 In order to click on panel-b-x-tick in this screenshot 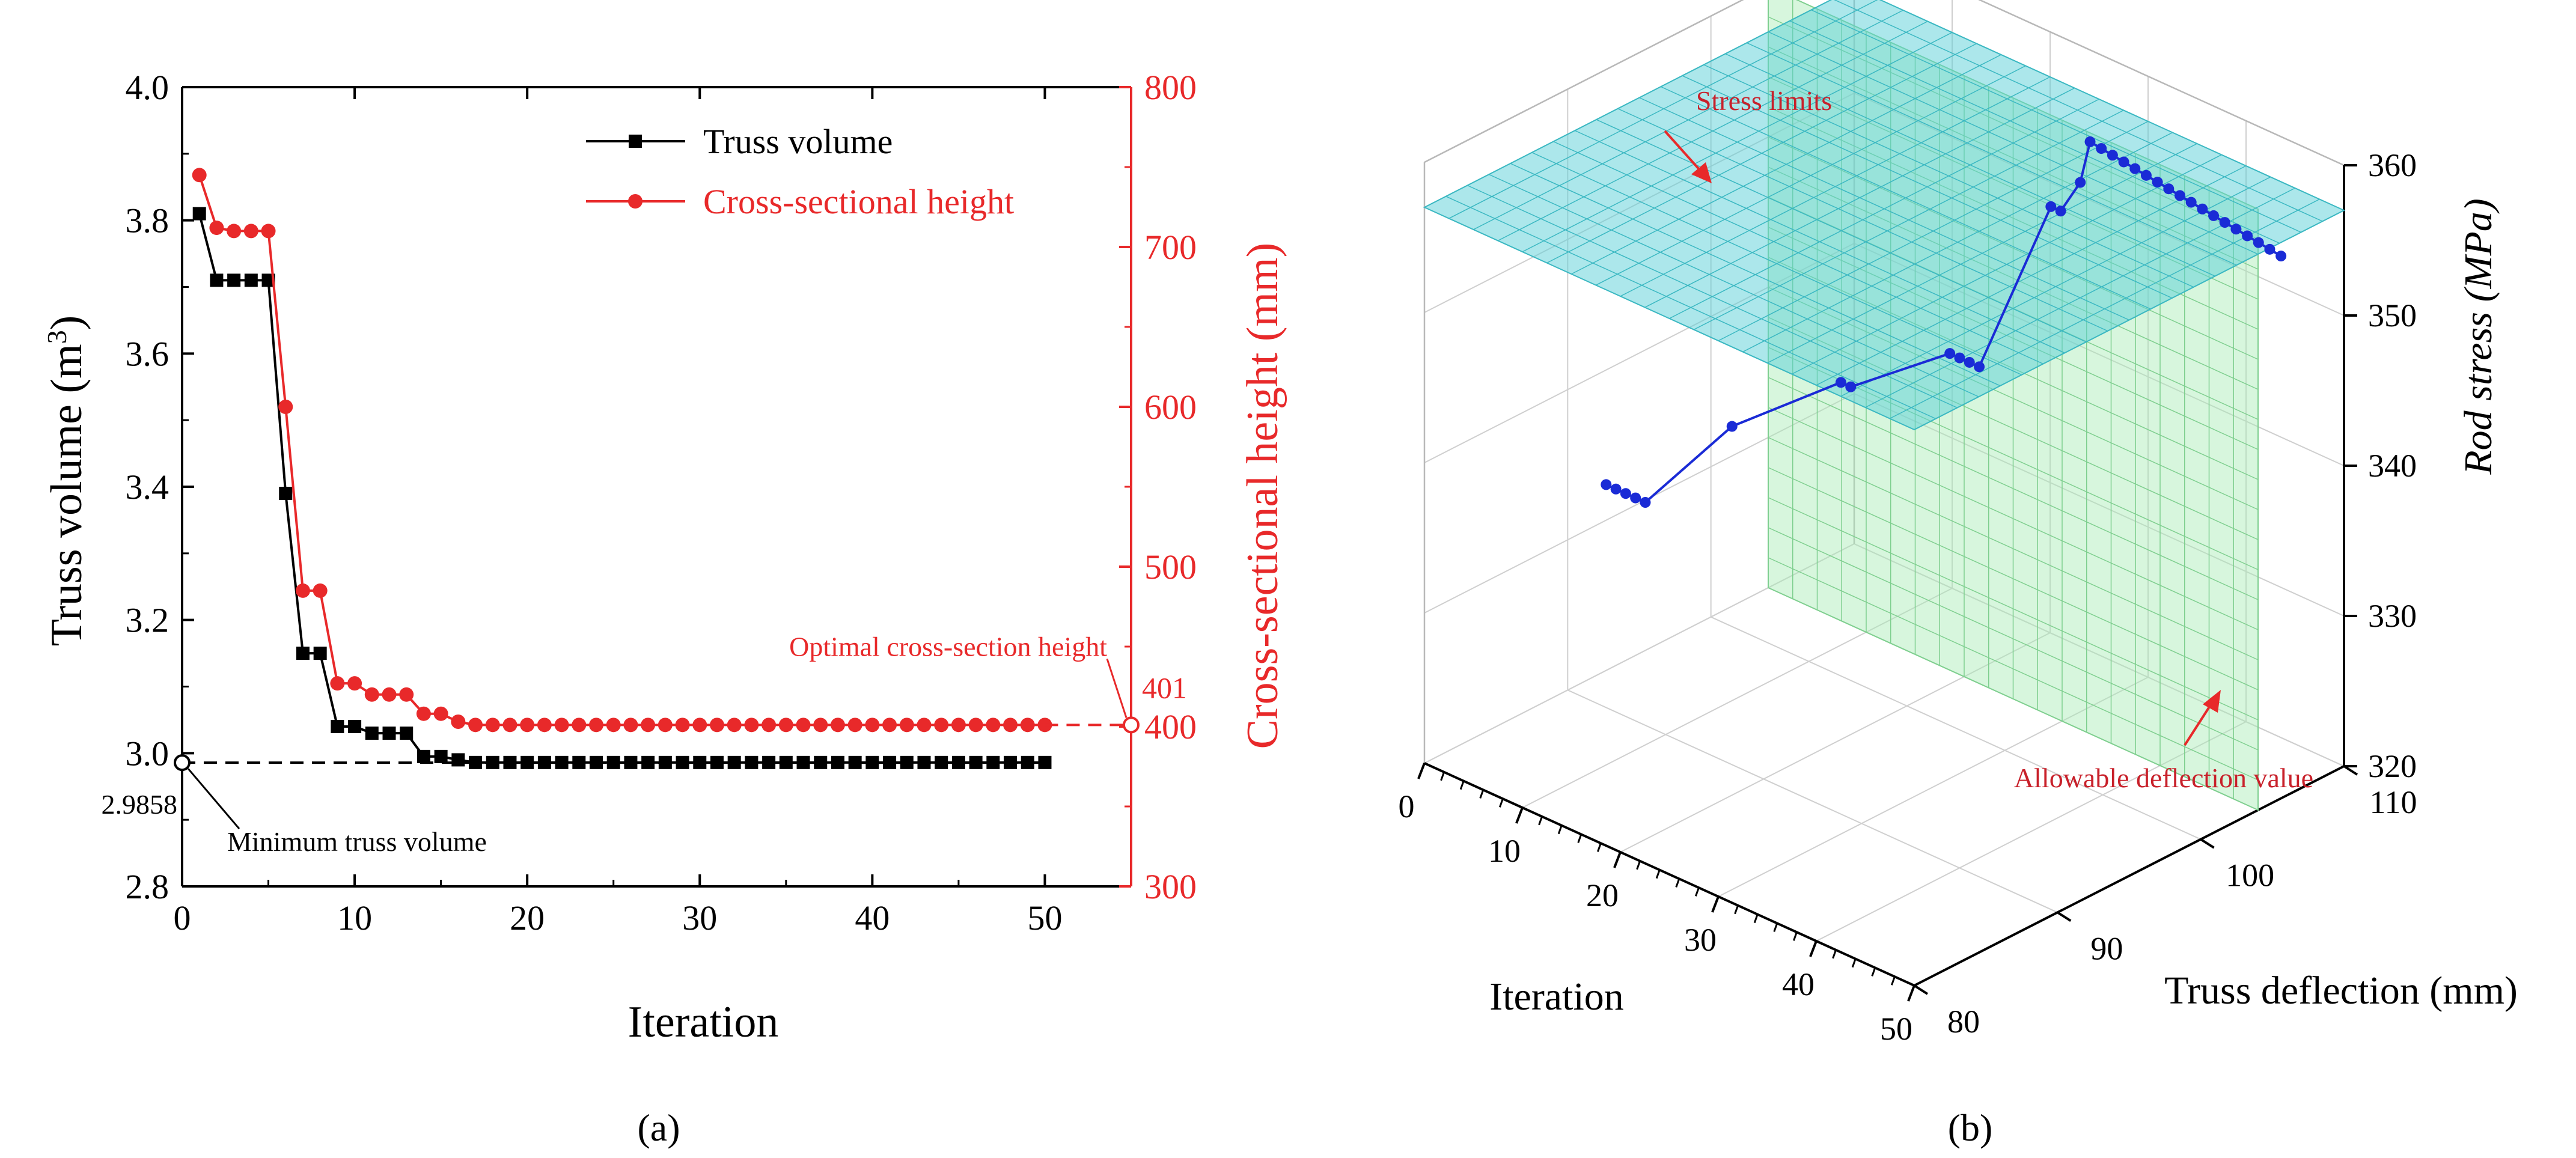, I will do `click(1519, 816)`.